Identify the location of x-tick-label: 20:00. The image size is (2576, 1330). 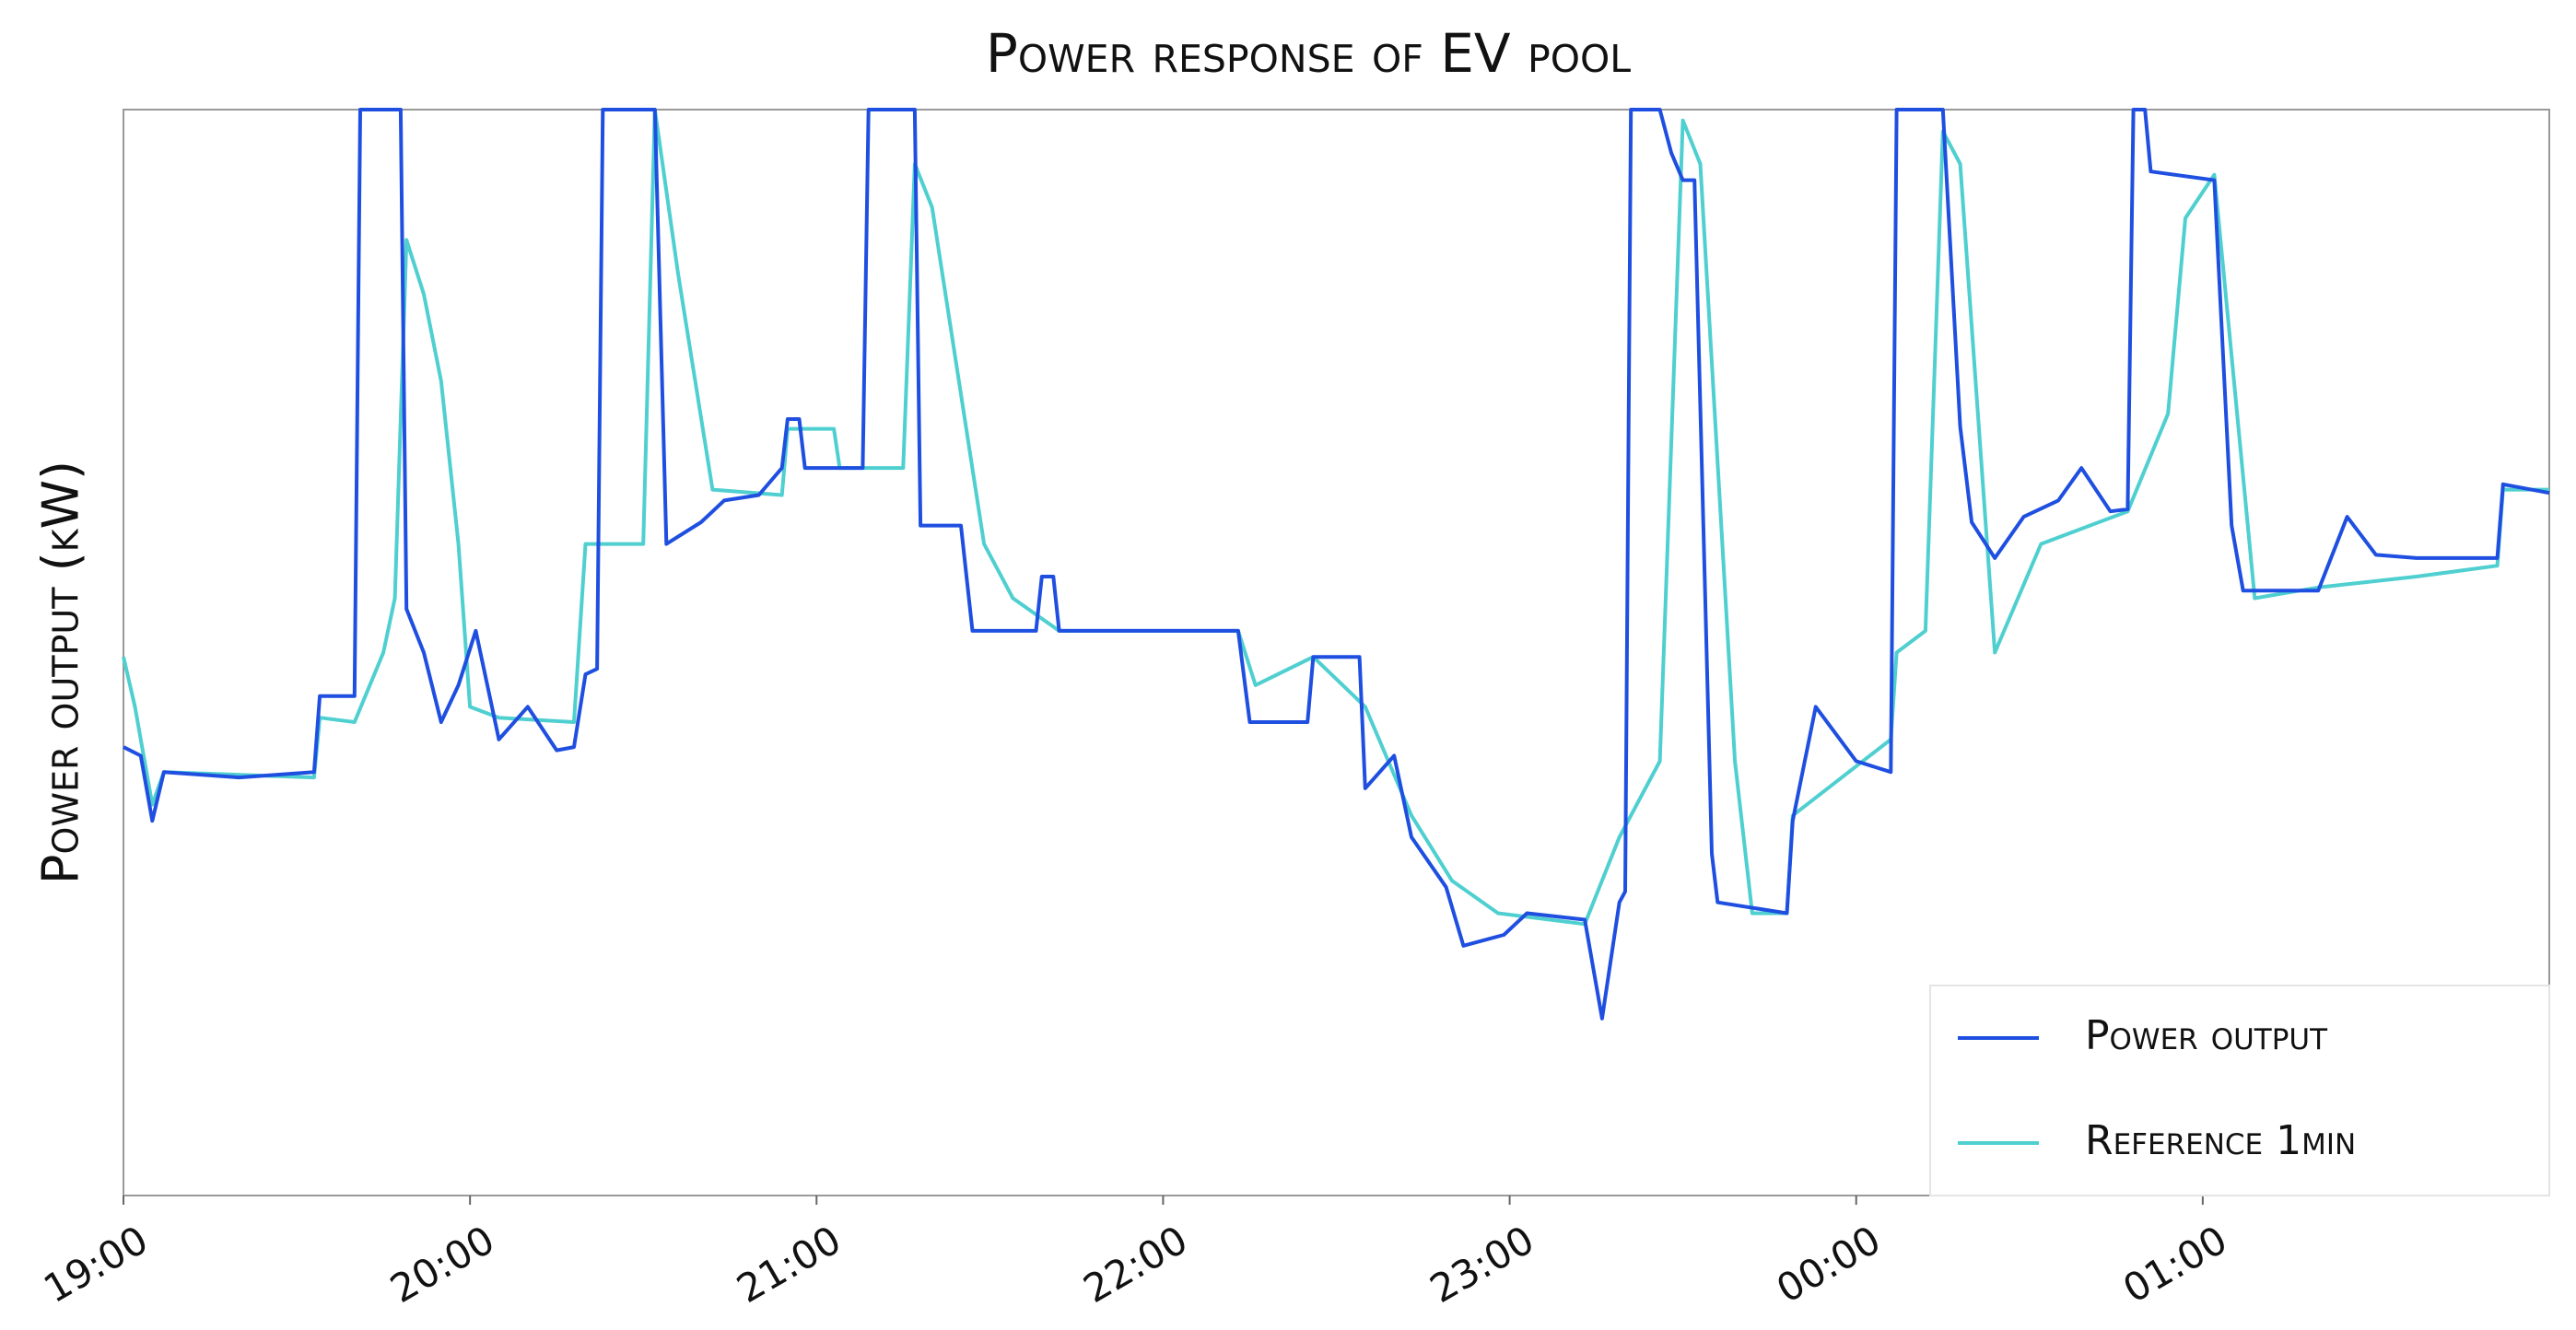
(441, 1264).